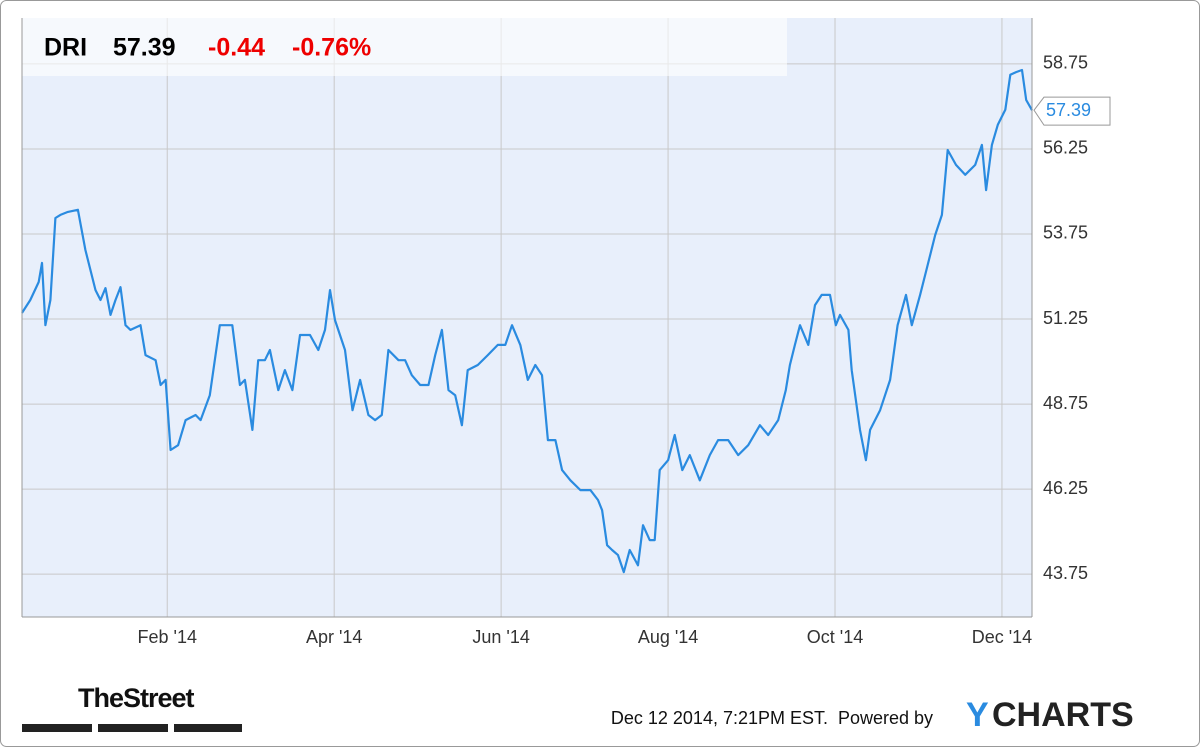 The height and width of the screenshot is (747, 1200). I want to click on y-tick-label: 48.75, so click(1065, 403).